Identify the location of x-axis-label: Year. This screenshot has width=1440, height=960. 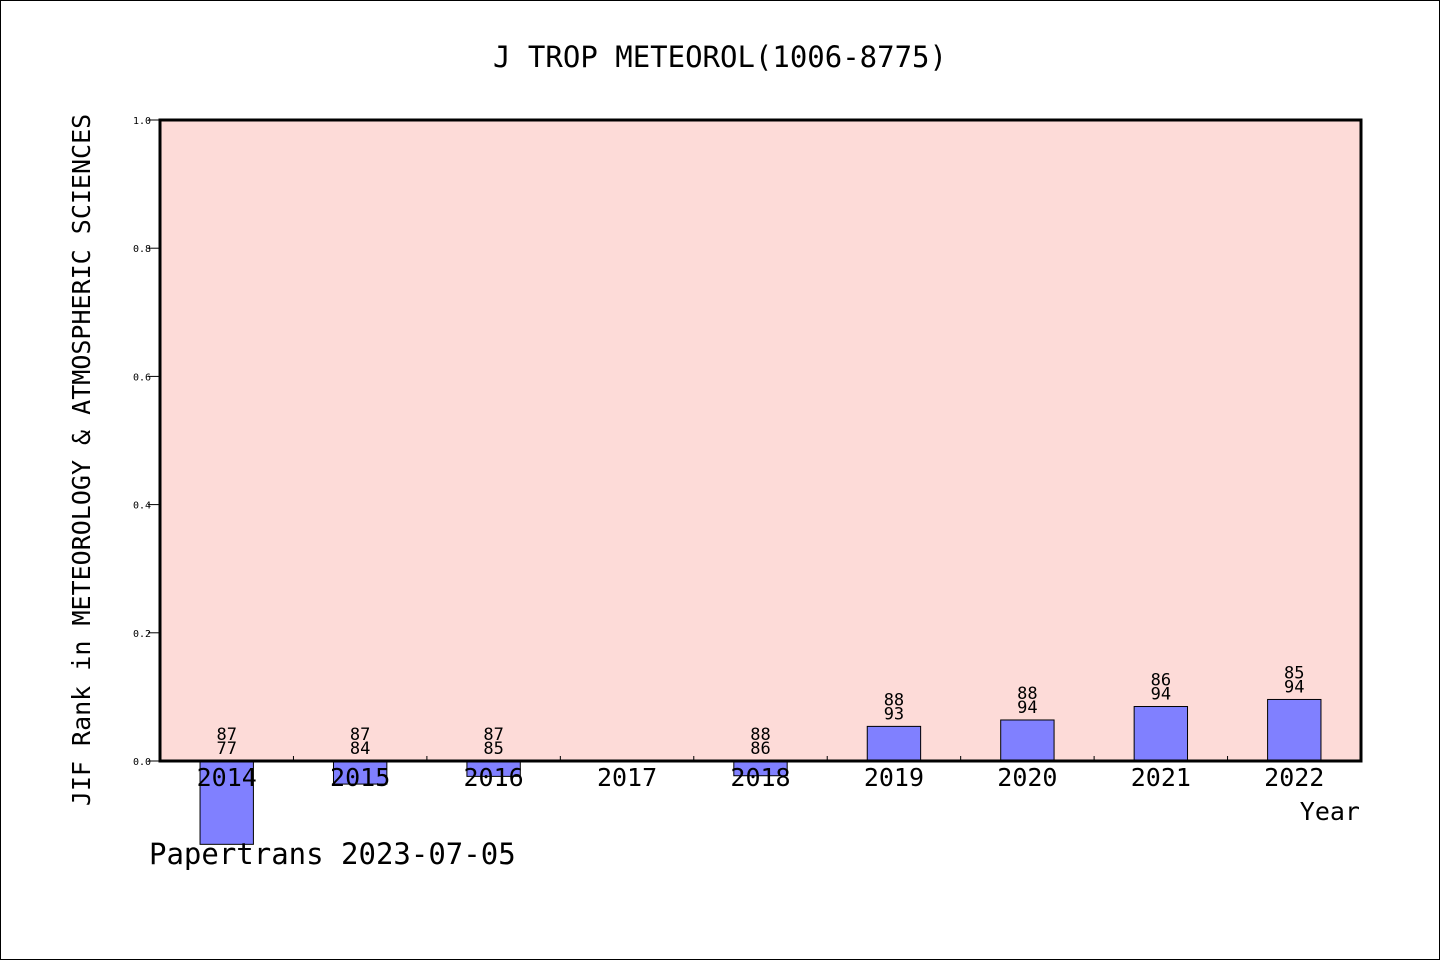
(1330, 811).